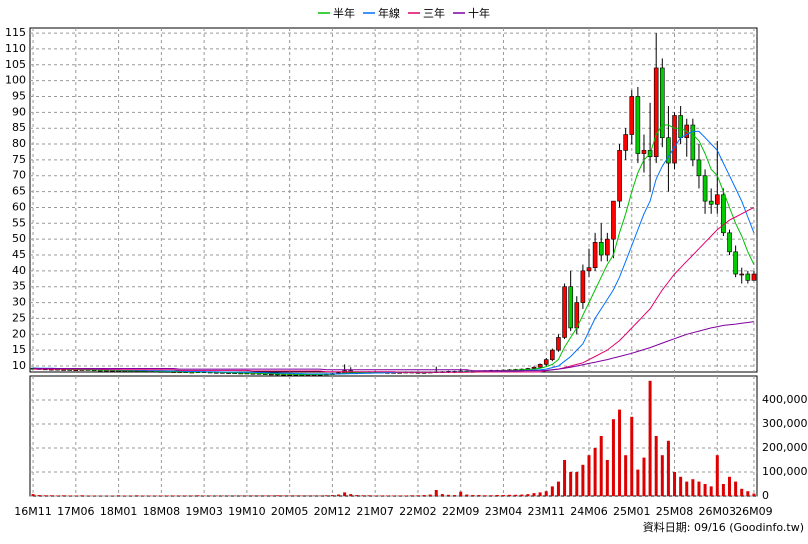  I want to click on y-tick-label: 100, so click(15, 80).